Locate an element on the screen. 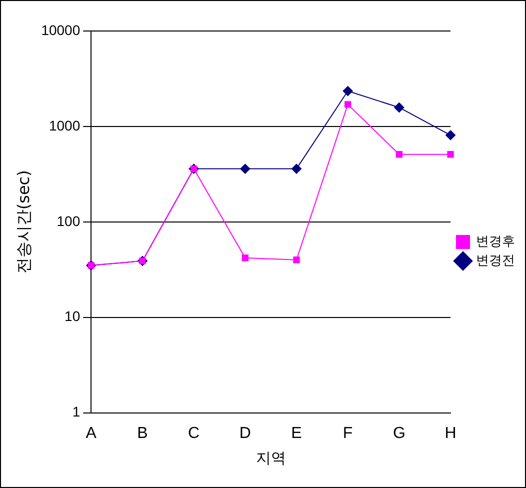  x-tick-label: B is located at coordinates (142, 433).